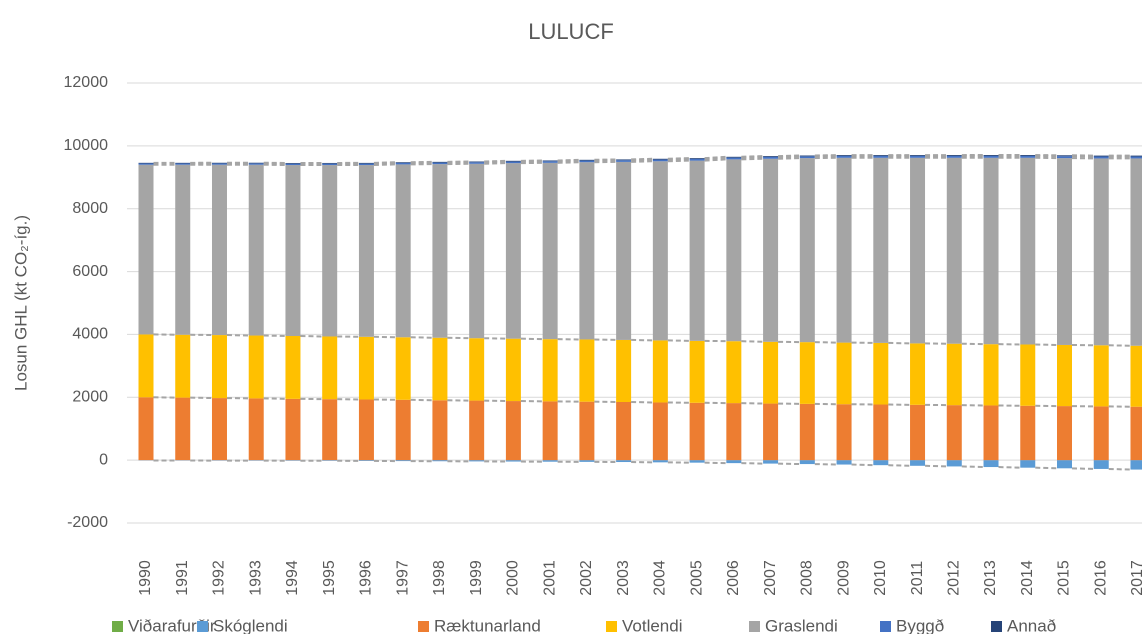  Describe the element at coordinates (250, 625) in the screenshot. I see `legend-label: Skóglendi` at that location.